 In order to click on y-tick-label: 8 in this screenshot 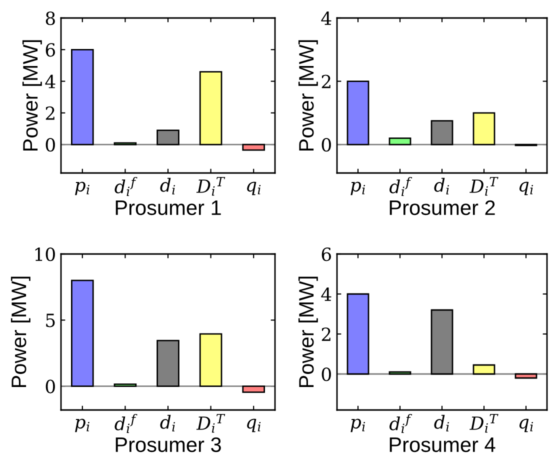, I will do `click(50, 18)`.